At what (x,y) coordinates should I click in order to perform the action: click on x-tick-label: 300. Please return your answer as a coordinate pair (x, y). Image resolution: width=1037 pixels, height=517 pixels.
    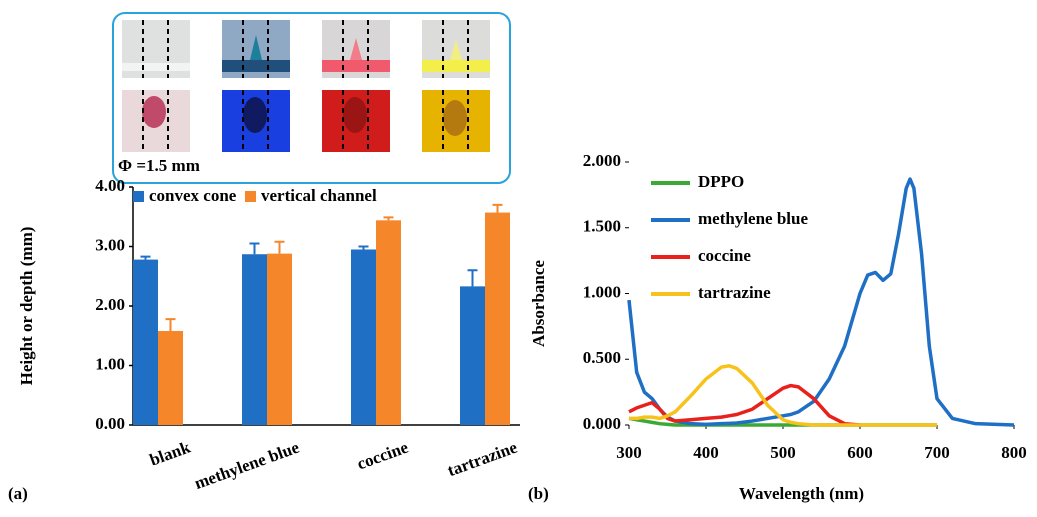
    Looking at the image, I should click on (629, 452).